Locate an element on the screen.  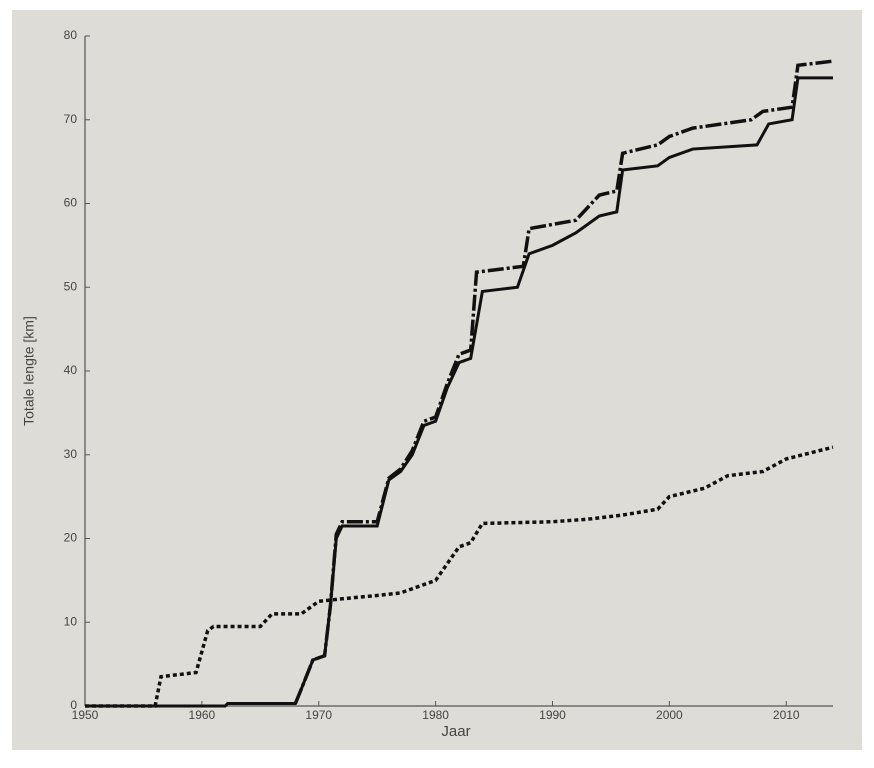
y-tick-label: 70 is located at coordinates (71, 119).